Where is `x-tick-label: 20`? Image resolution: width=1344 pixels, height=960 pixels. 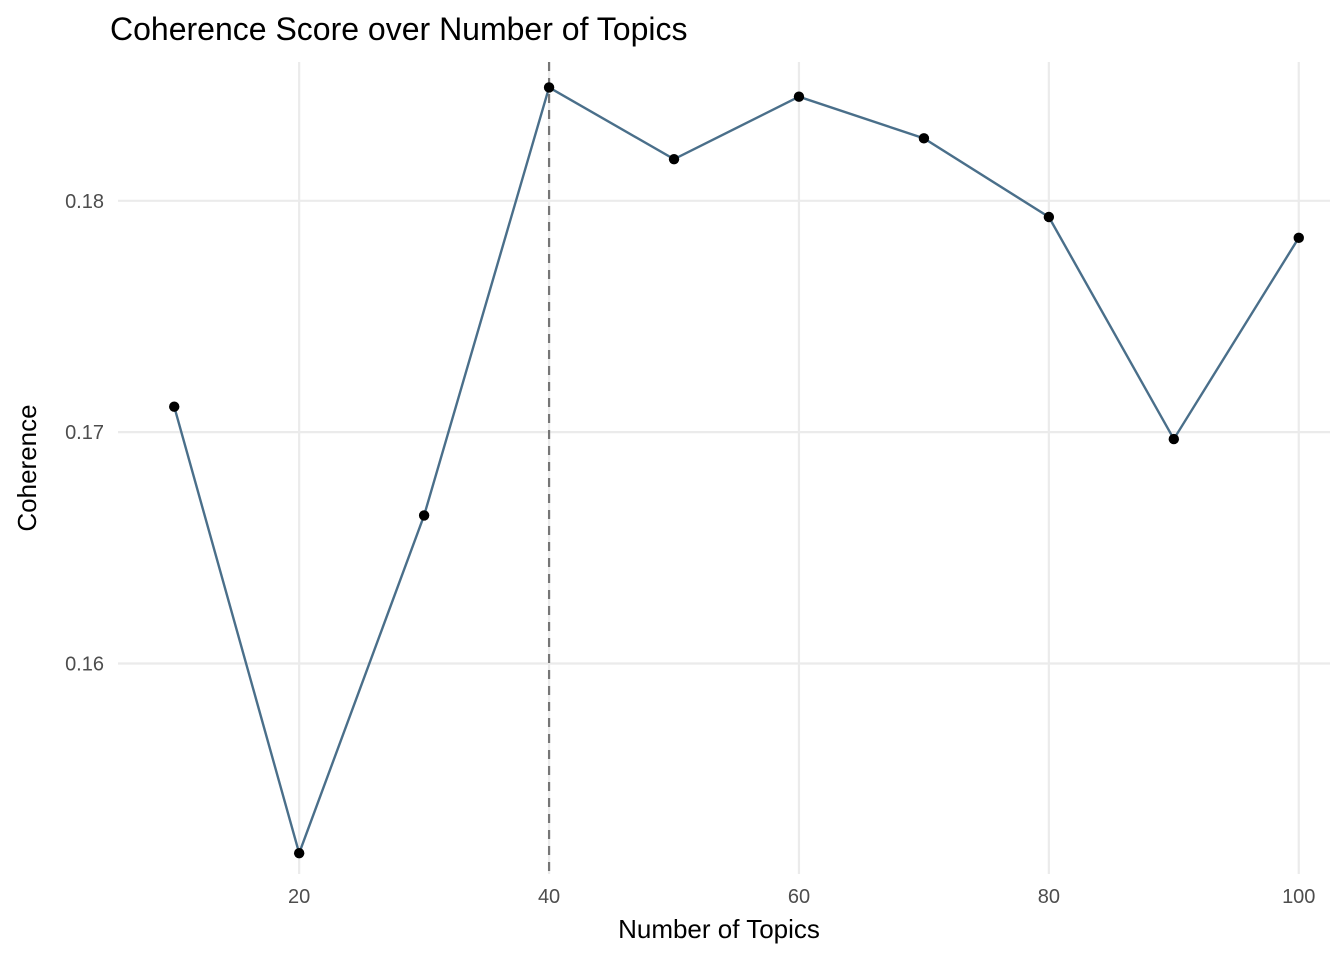 x-tick-label: 20 is located at coordinates (299, 897).